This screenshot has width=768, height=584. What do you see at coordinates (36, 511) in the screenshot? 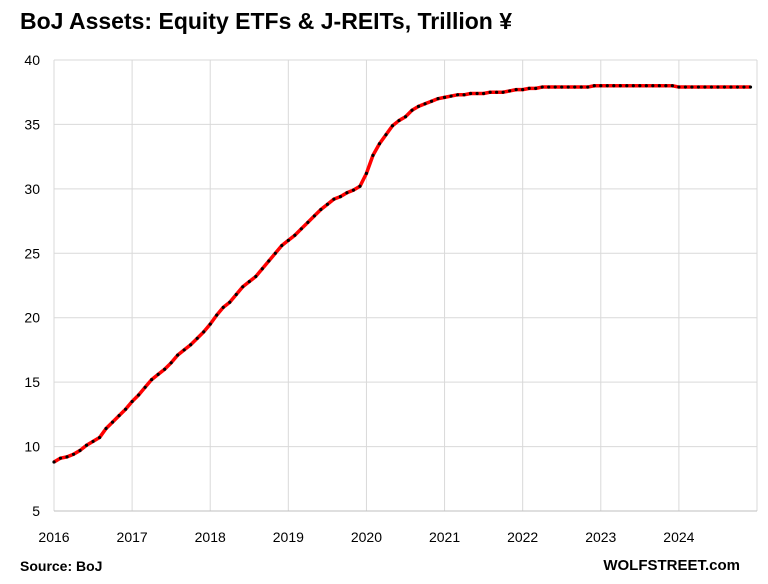
I see `y-tick-label: 5` at bounding box center [36, 511].